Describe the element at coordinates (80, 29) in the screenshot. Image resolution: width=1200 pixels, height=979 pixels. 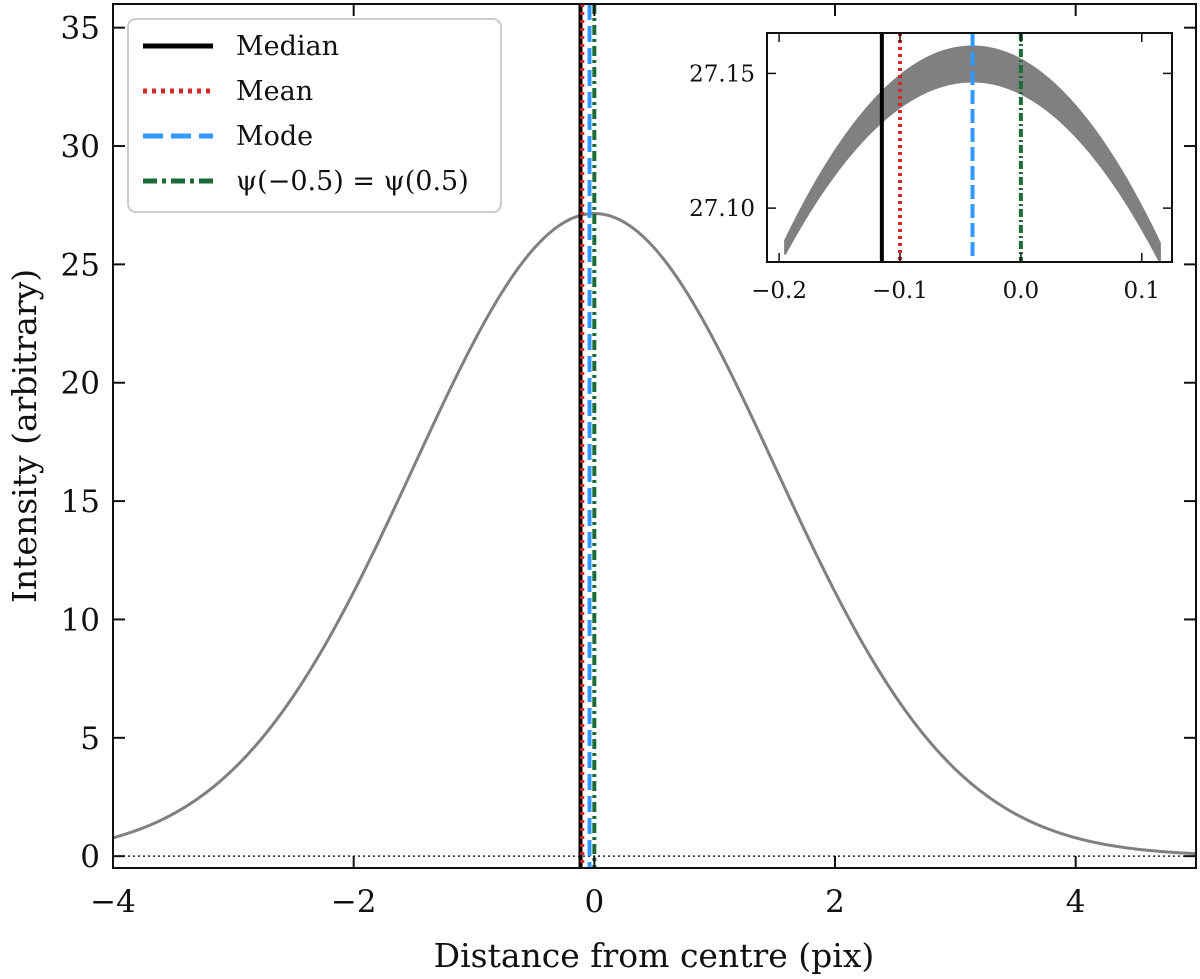
I see `y-tick-label: 35` at that location.